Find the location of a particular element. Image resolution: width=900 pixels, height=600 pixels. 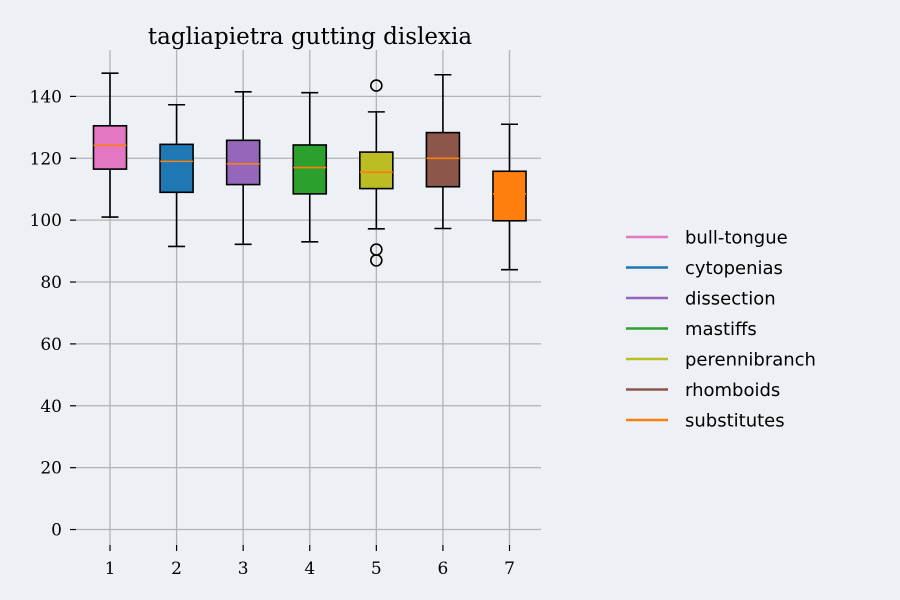

legend-label: dissection is located at coordinates (730, 299).